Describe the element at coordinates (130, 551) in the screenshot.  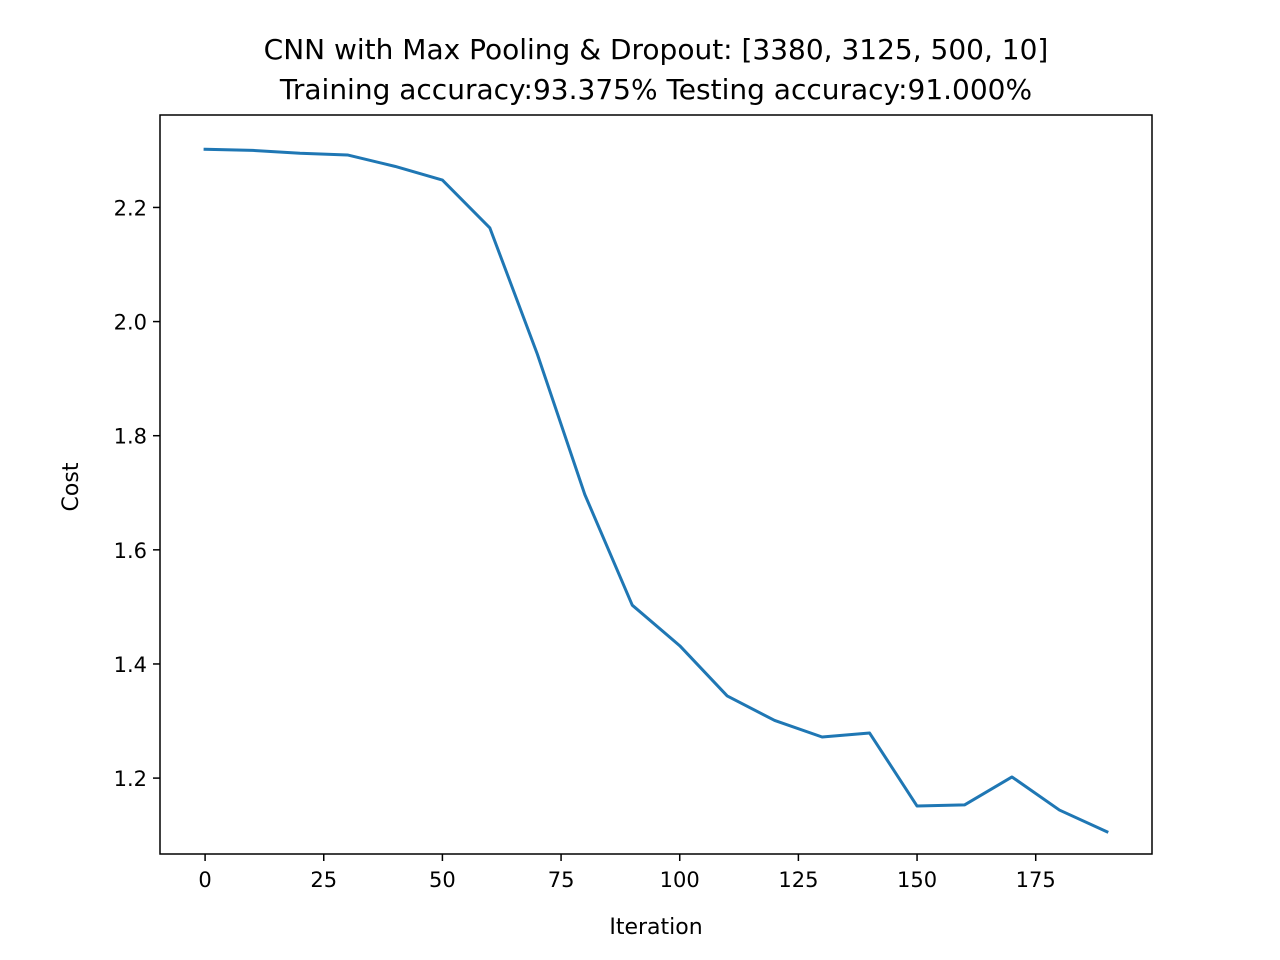
I see `y-tick-label: 1.6` at that location.